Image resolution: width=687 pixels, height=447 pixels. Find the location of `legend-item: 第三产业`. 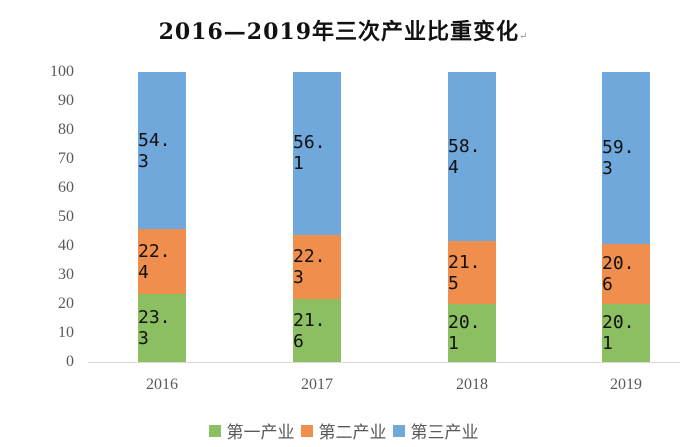

legend-item: 第三产业 is located at coordinates (435, 430).